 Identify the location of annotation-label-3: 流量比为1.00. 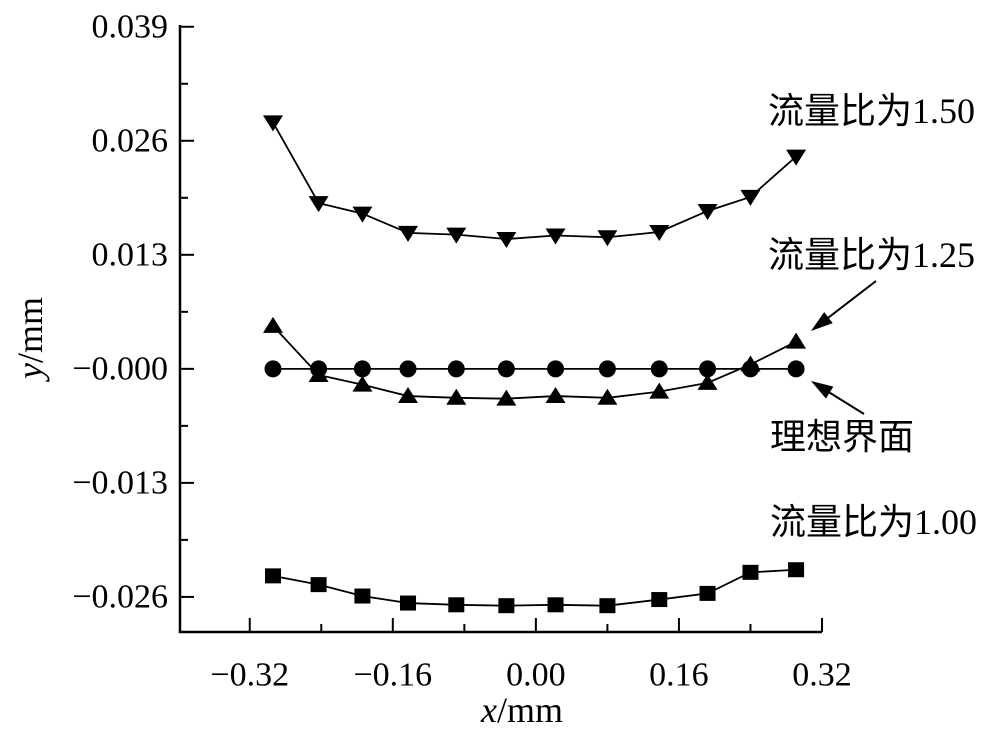
(873, 522).